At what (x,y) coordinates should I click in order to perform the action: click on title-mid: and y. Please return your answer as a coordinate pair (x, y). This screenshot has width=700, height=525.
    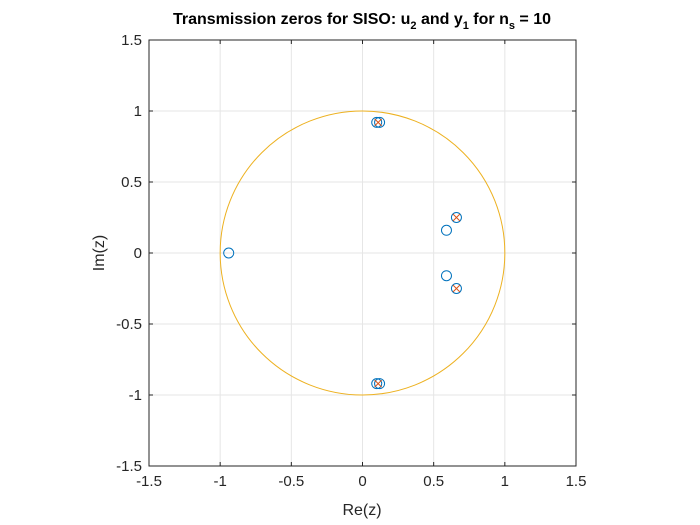
    Looking at the image, I should click on (440, 19).